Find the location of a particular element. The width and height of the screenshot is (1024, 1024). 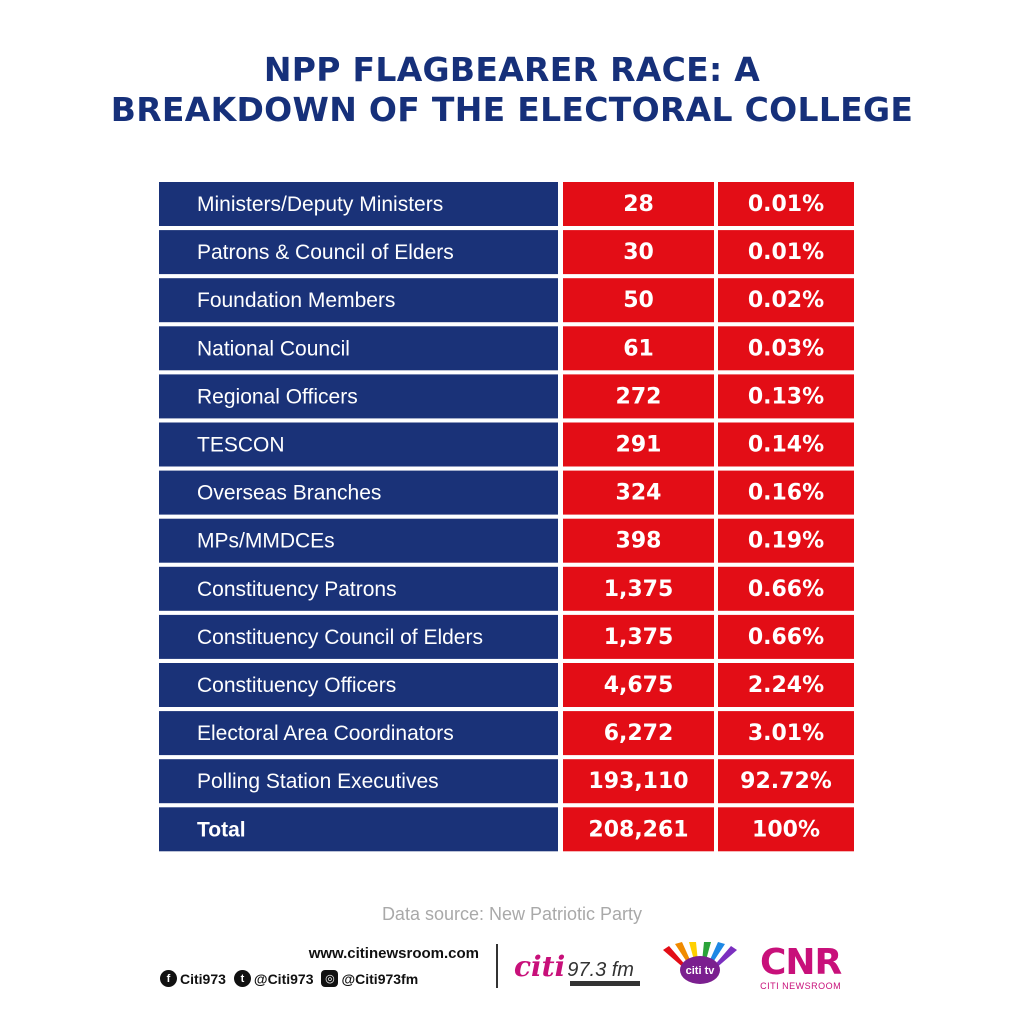

title-line-2: BREAKDOWN OF THE ELECTORAL COLLEGE is located at coordinates (512, 109).